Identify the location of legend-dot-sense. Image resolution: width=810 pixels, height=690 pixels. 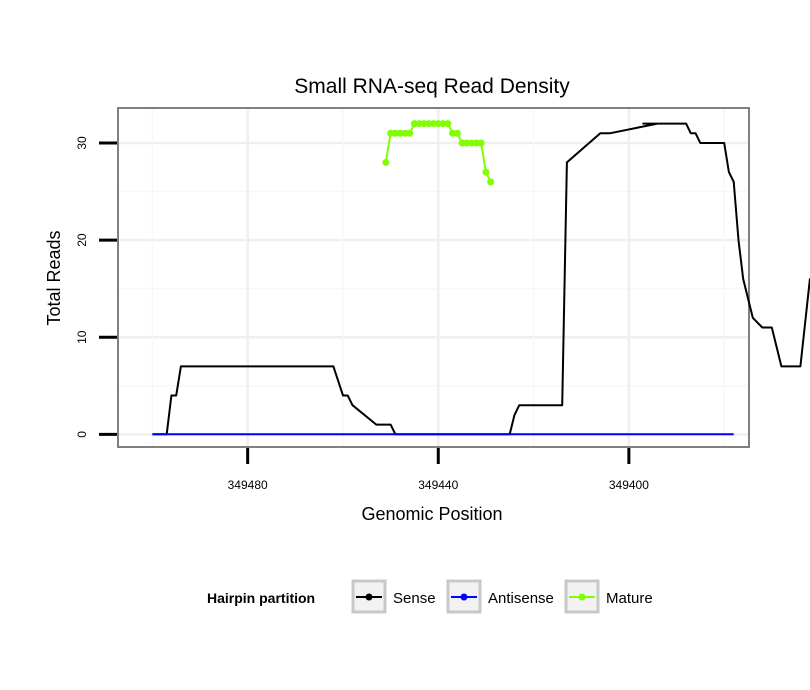
(369, 597).